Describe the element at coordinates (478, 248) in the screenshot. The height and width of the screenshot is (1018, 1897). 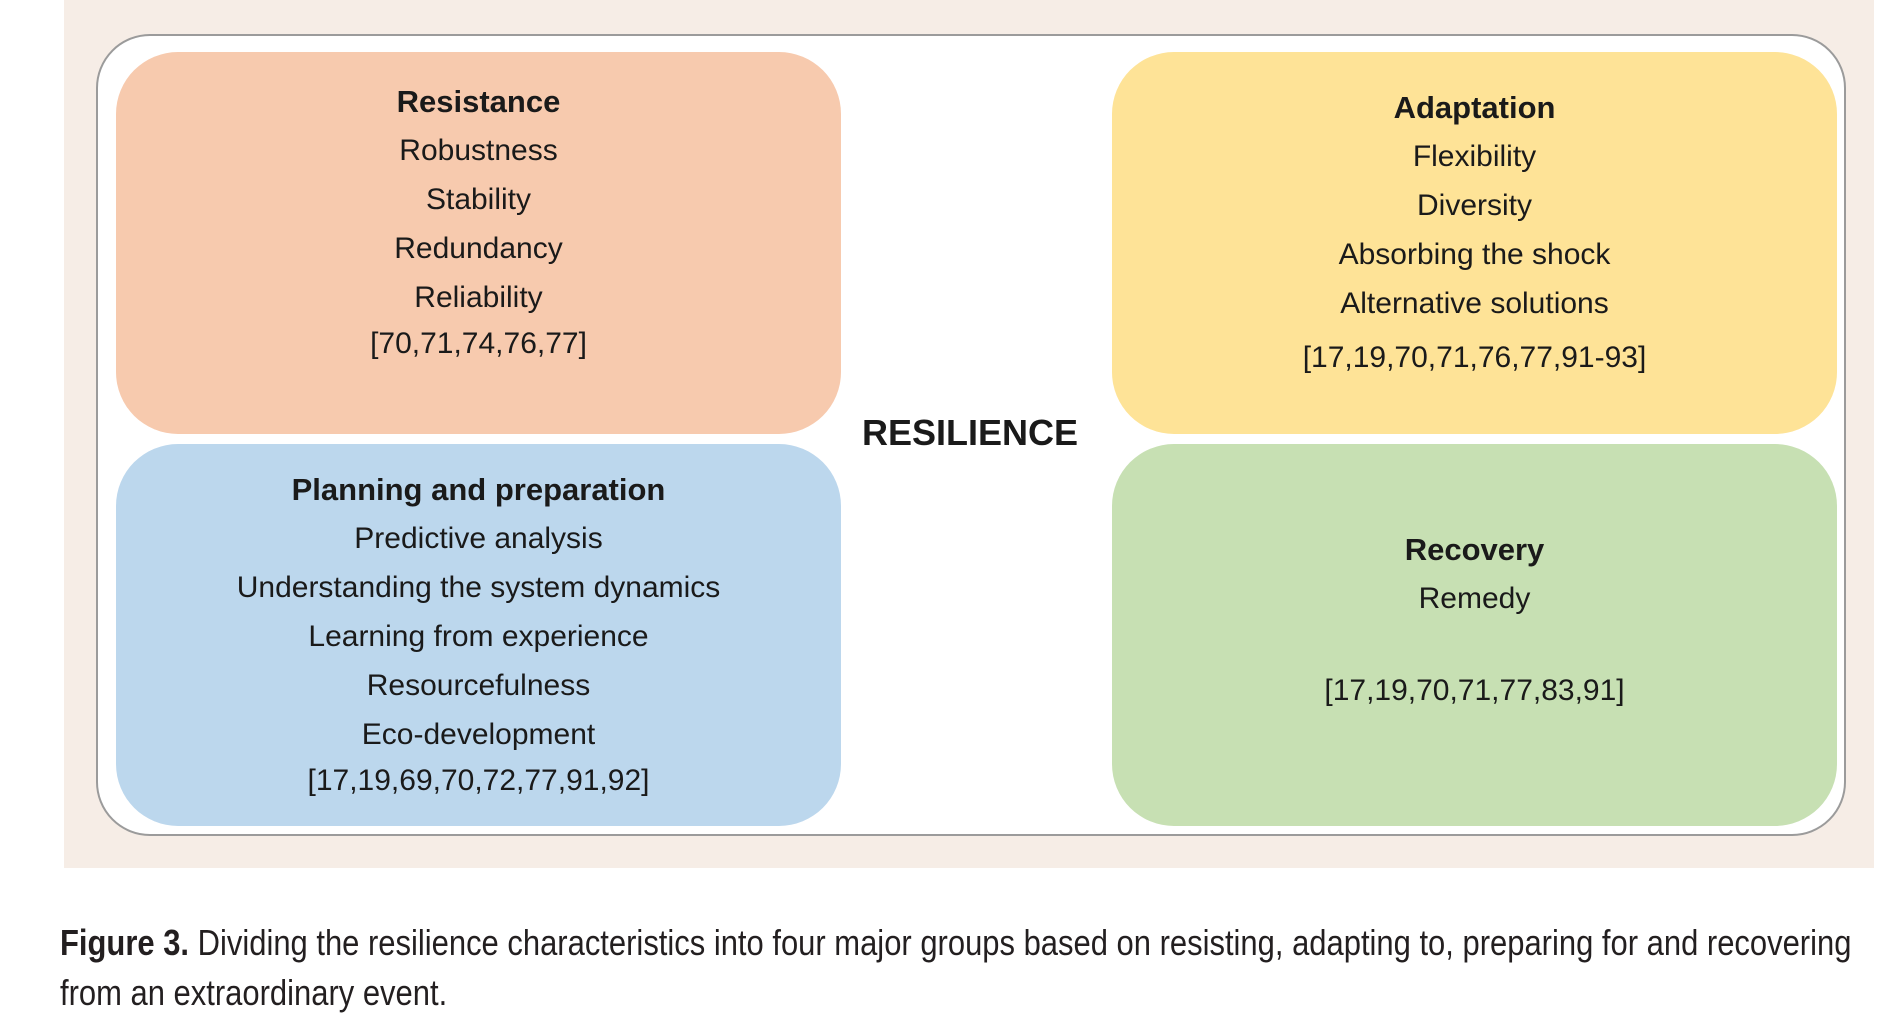
I see `resistance-item: Redundancy` at that location.